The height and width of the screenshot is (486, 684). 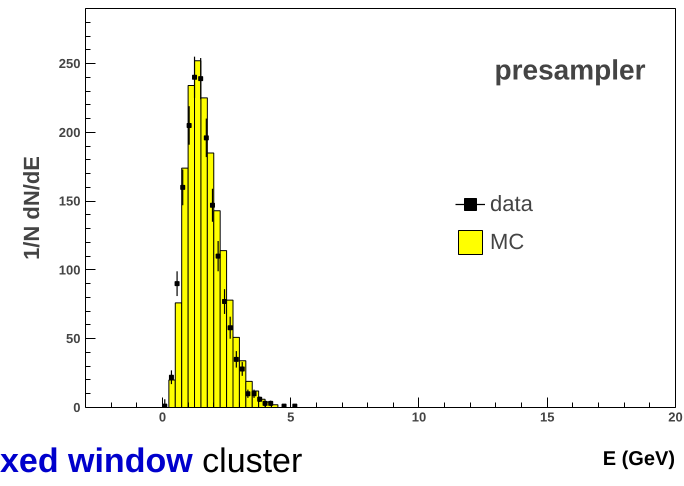 What do you see at coordinates (547, 417) in the screenshot?
I see `x-tick-label: 15` at bounding box center [547, 417].